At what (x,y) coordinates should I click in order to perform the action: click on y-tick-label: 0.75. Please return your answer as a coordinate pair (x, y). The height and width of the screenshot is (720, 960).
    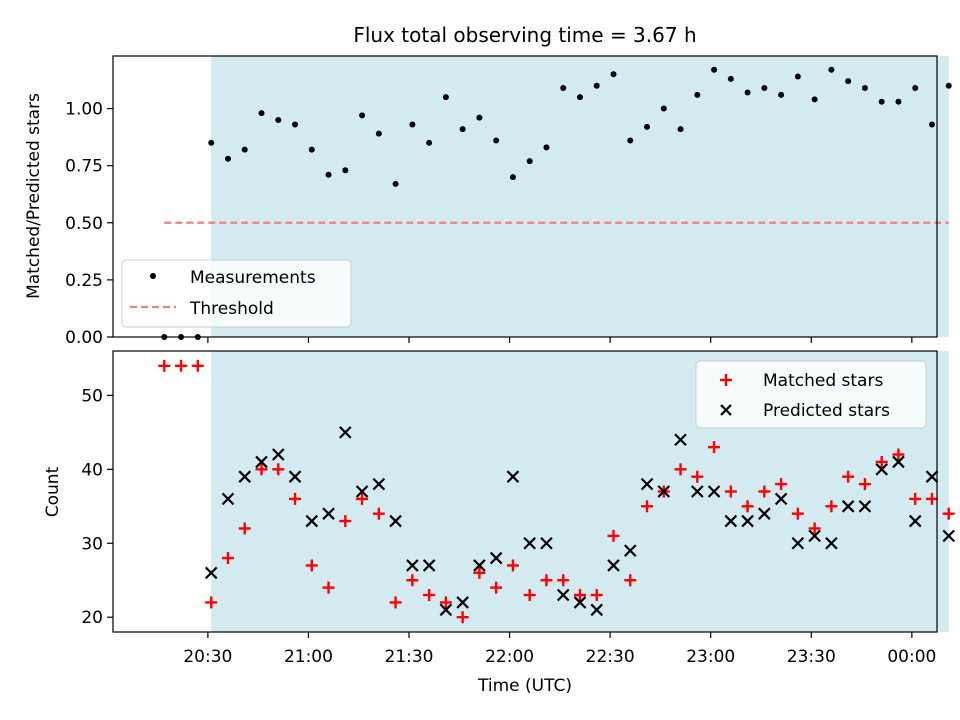
    Looking at the image, I should click on (84, 167).